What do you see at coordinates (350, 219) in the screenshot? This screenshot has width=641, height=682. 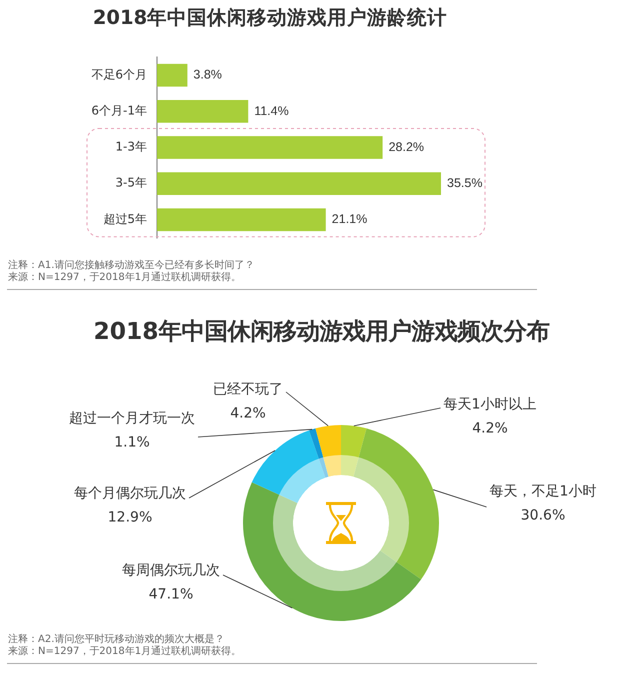 I see `data-label: 21.1%` at bounding box center [350, 219].